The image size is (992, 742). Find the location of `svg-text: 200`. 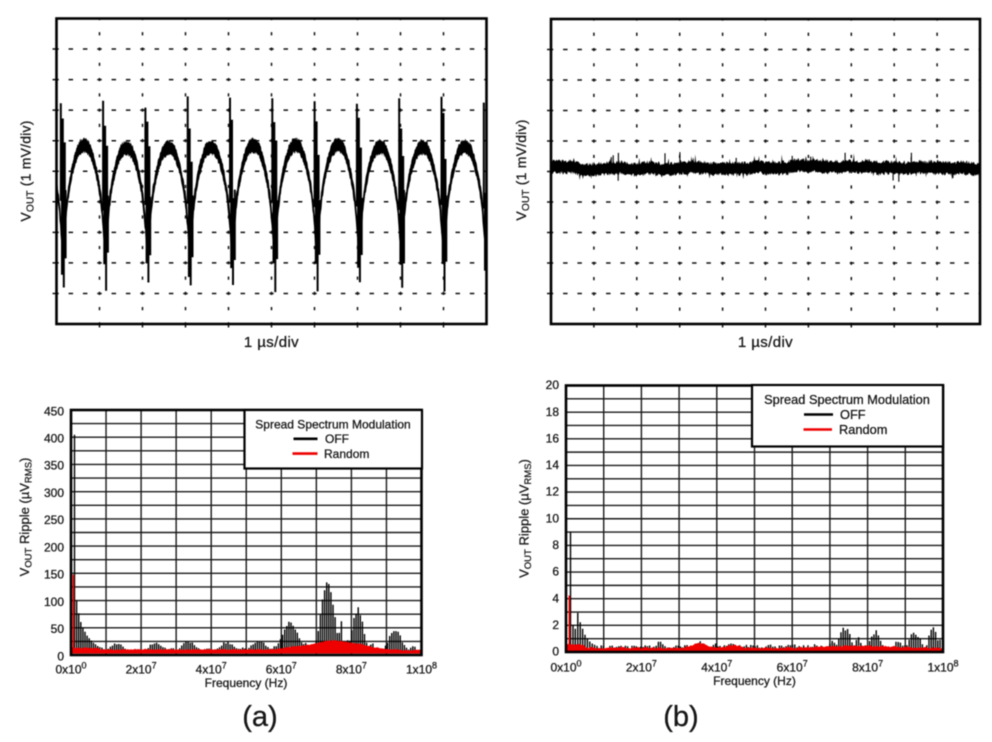

svg-text: 200 is located at coordinates (54, 547).